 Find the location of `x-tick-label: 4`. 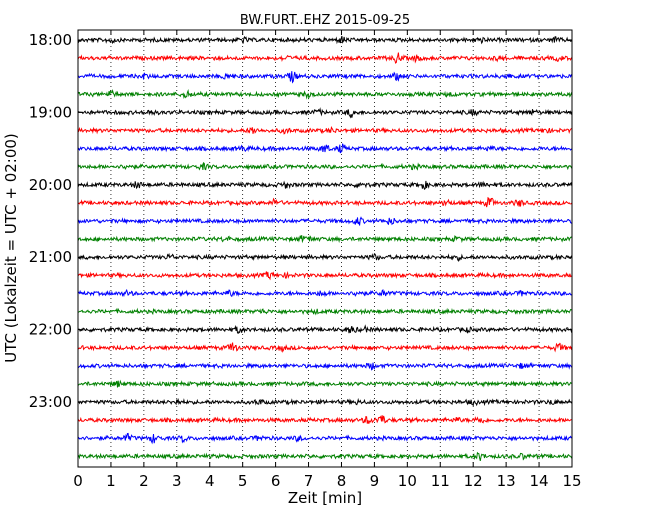

x-tick-label: 4 is located at coordinates (210, 481).